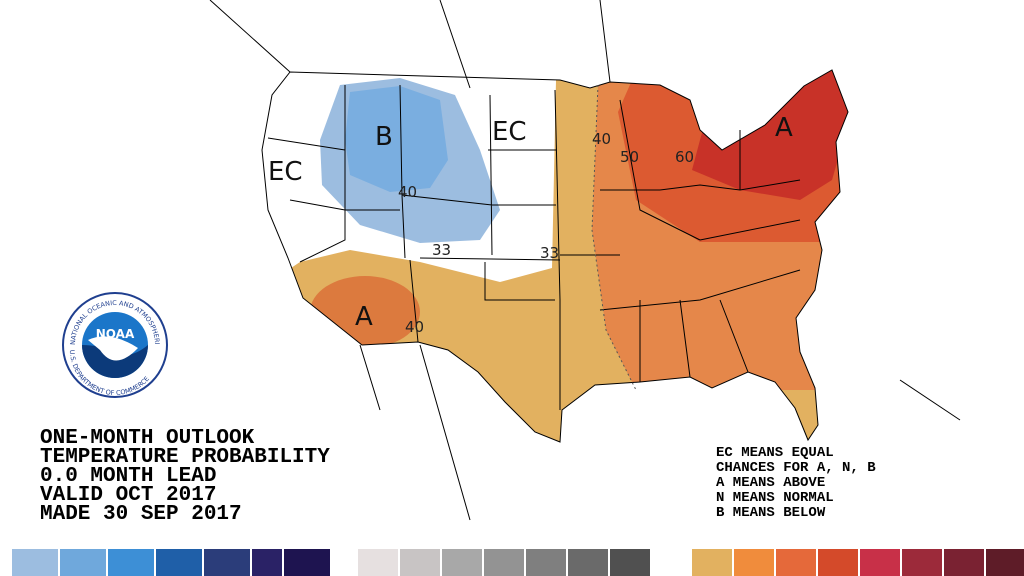 The width and height of the screenshot is (1024, 576). Describe the element at coordinates (771, 513) in the screenshot. I see `key-line: B MEANS BELOW` at that location.